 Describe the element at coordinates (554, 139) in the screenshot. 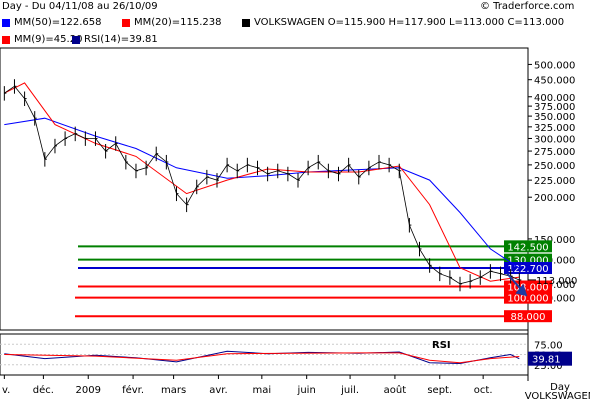

I see `y-tick-label: 300.000` at that location.